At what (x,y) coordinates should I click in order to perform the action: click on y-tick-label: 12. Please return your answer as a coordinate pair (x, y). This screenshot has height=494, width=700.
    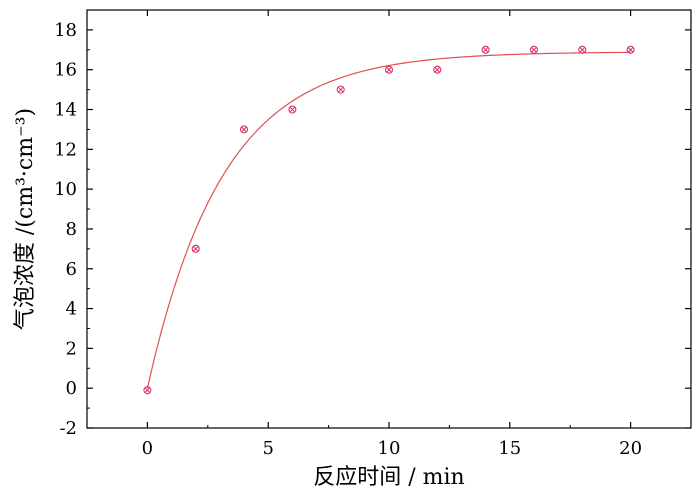
    Looking at the image, I should click on (65, 149).